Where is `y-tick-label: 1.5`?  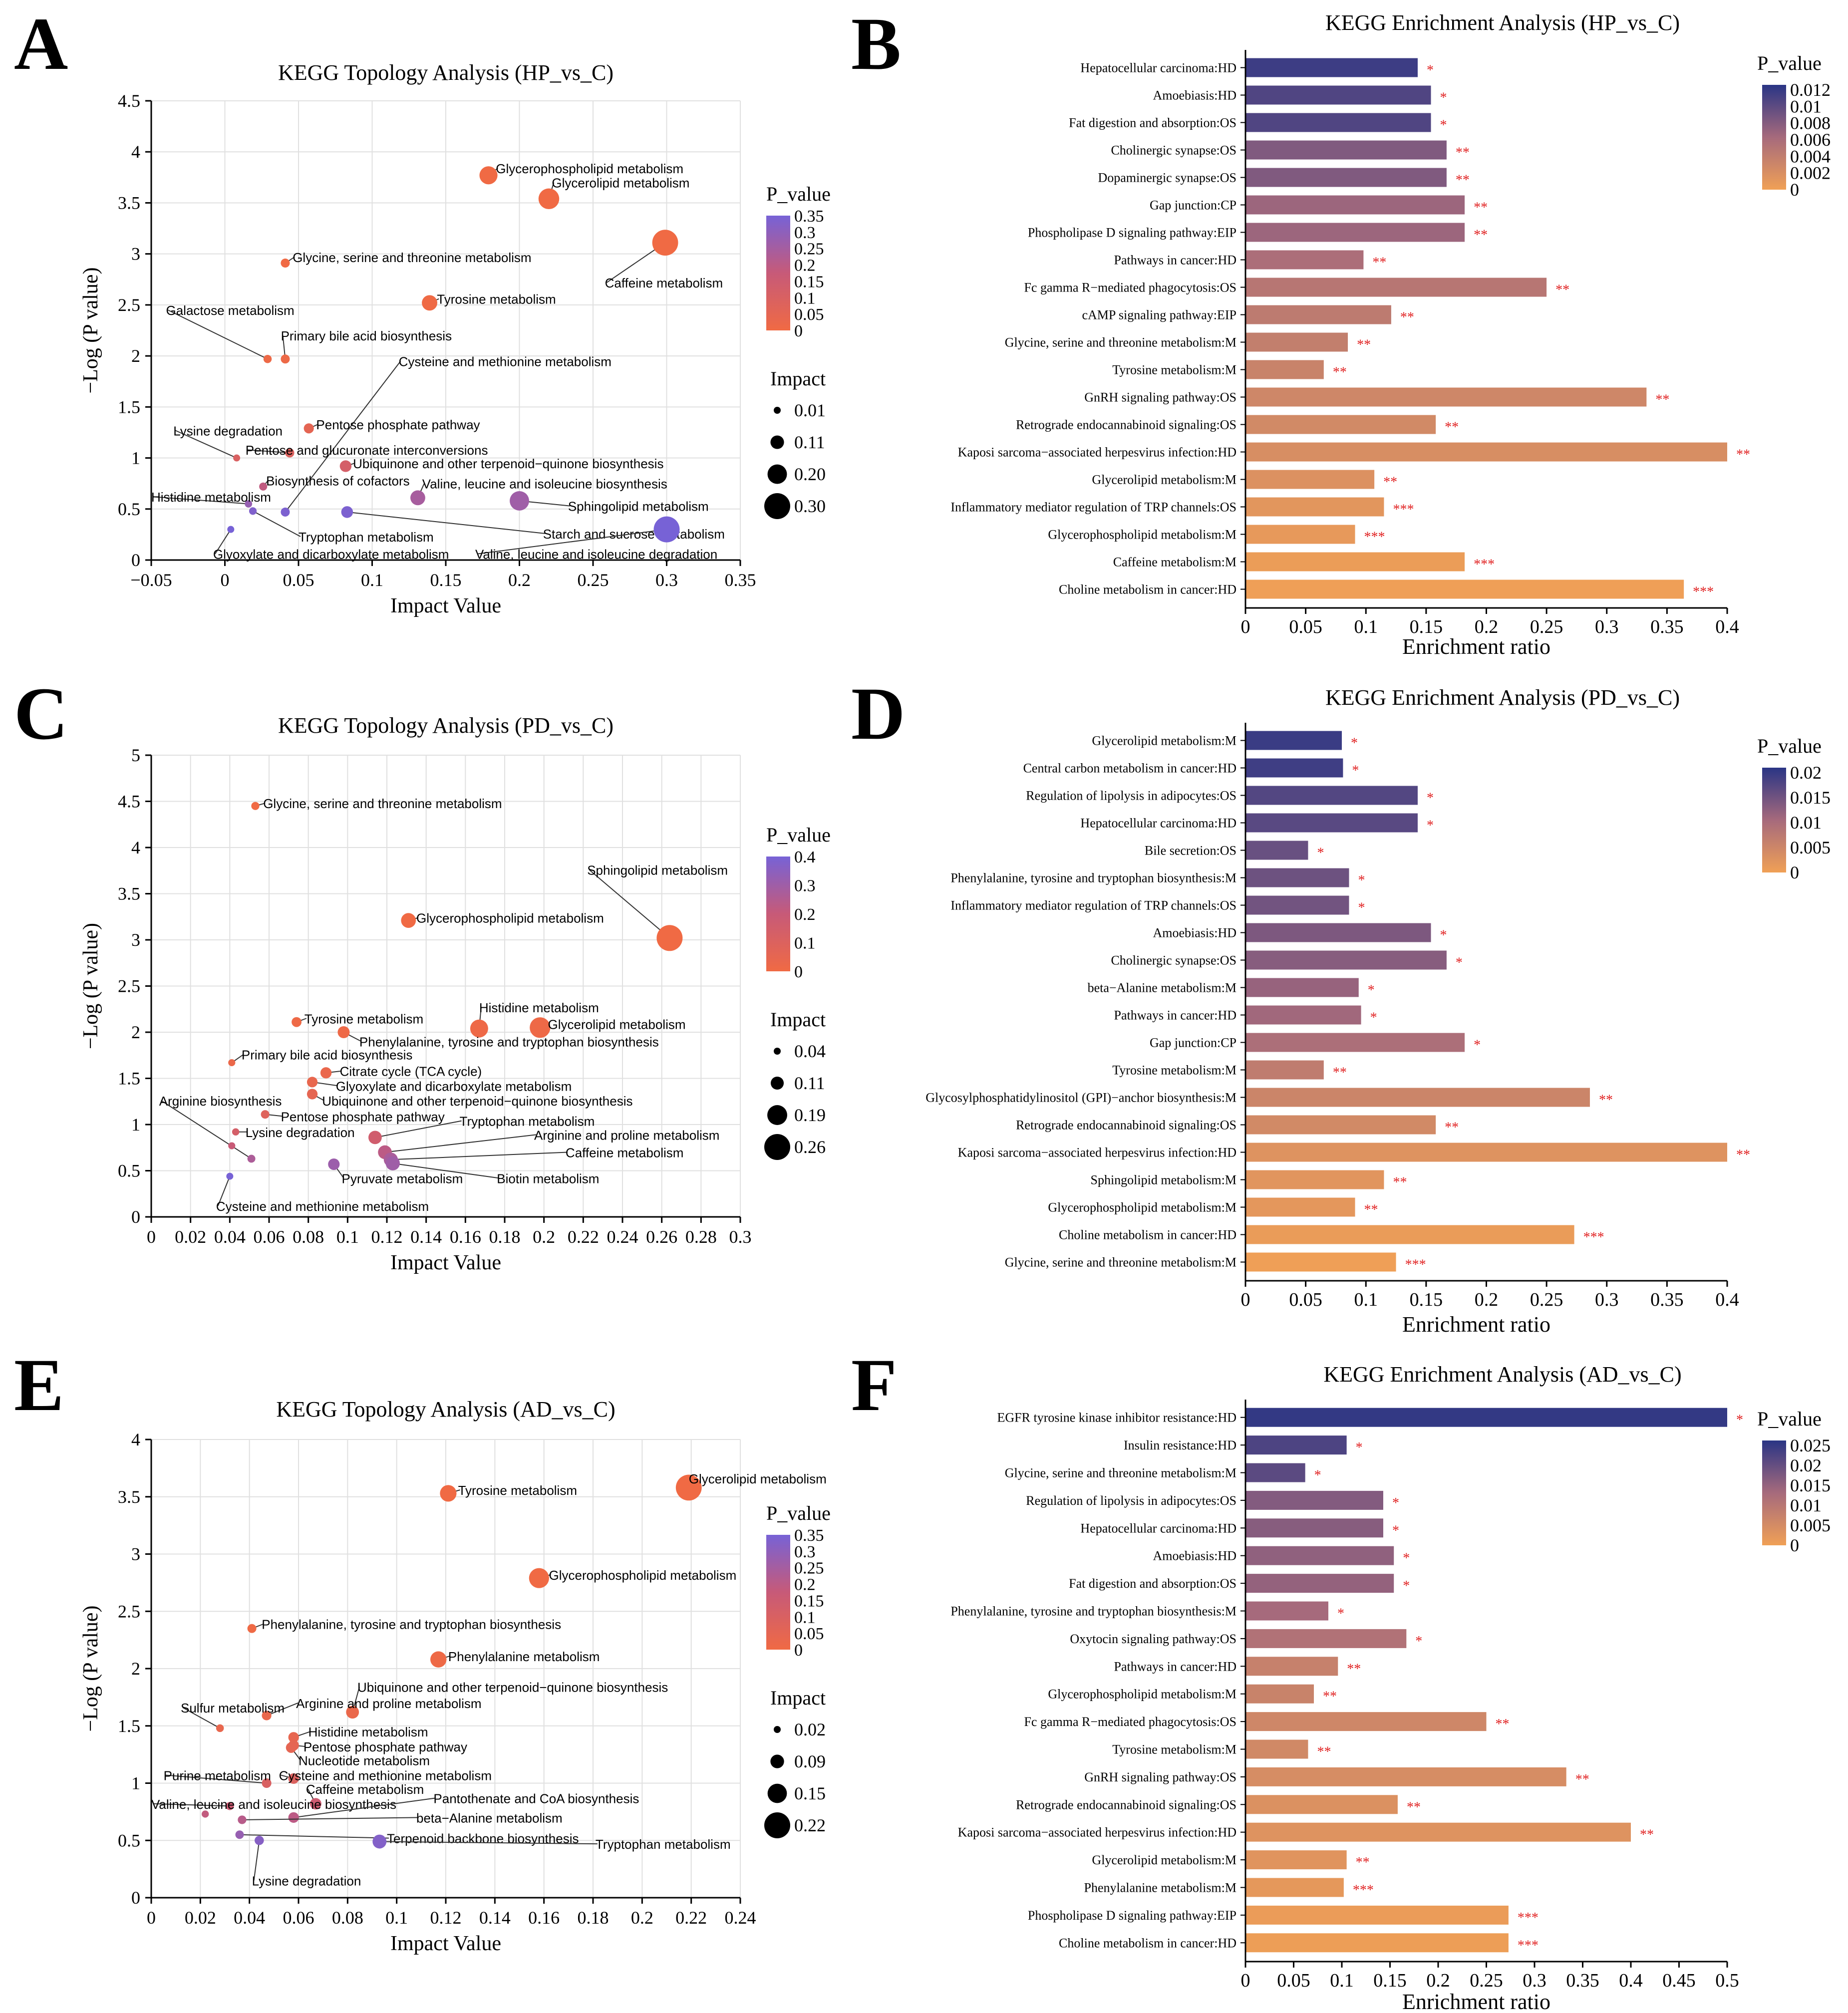
y-tick-label: 1.5 is located at coordinates (129, 1726).